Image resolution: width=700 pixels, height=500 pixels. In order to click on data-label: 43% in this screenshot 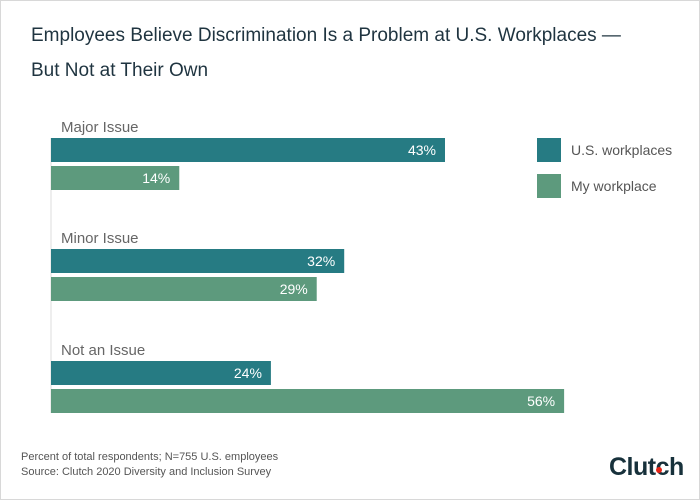, I will do `click(422, 150)`.